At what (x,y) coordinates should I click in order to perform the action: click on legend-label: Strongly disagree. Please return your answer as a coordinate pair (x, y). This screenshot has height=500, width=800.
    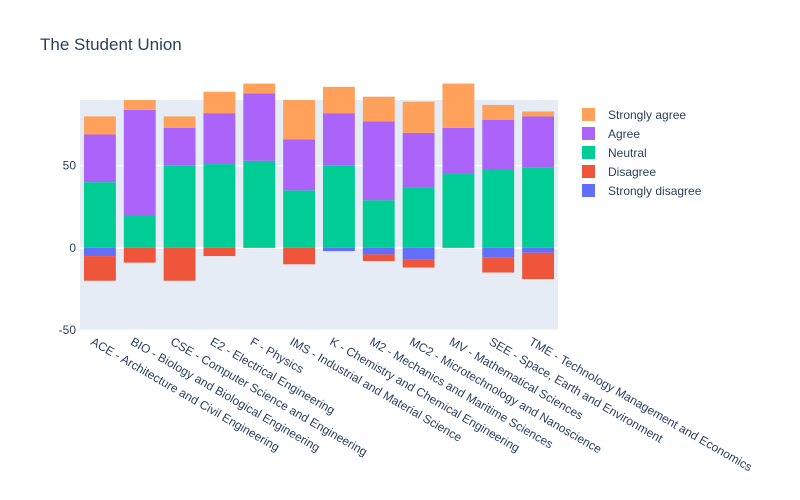
    Looking at the image, I should click on (655, 191).